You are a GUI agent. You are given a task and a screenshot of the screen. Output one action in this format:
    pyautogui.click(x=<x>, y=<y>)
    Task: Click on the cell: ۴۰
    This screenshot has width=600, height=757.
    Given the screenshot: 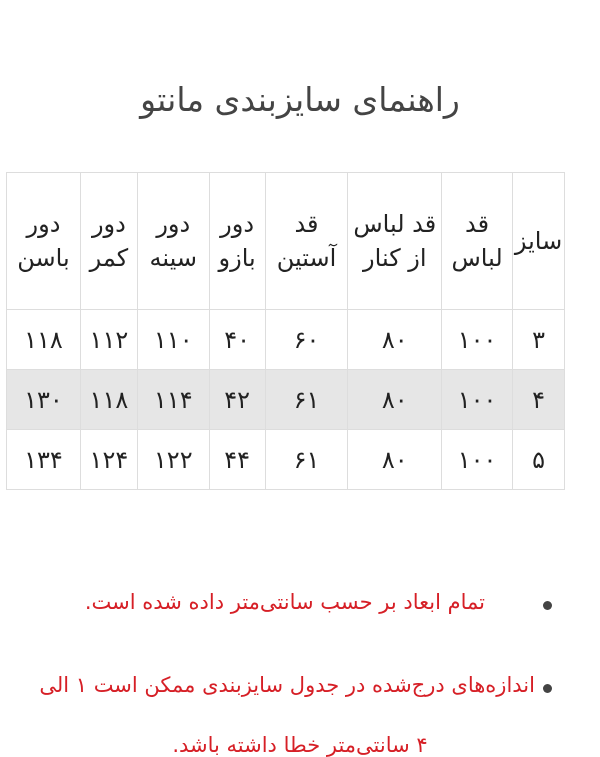 What is the action you would take?
    pyautogui.click(x=237, y=339)
    